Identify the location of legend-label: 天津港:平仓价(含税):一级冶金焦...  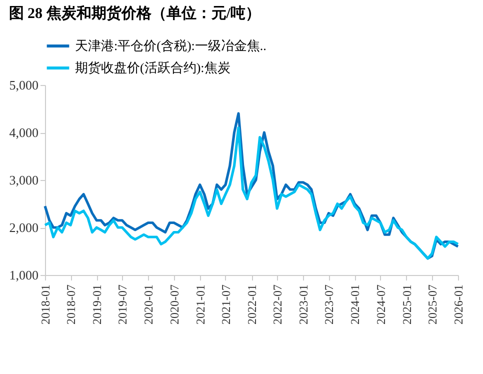
(170, 45).